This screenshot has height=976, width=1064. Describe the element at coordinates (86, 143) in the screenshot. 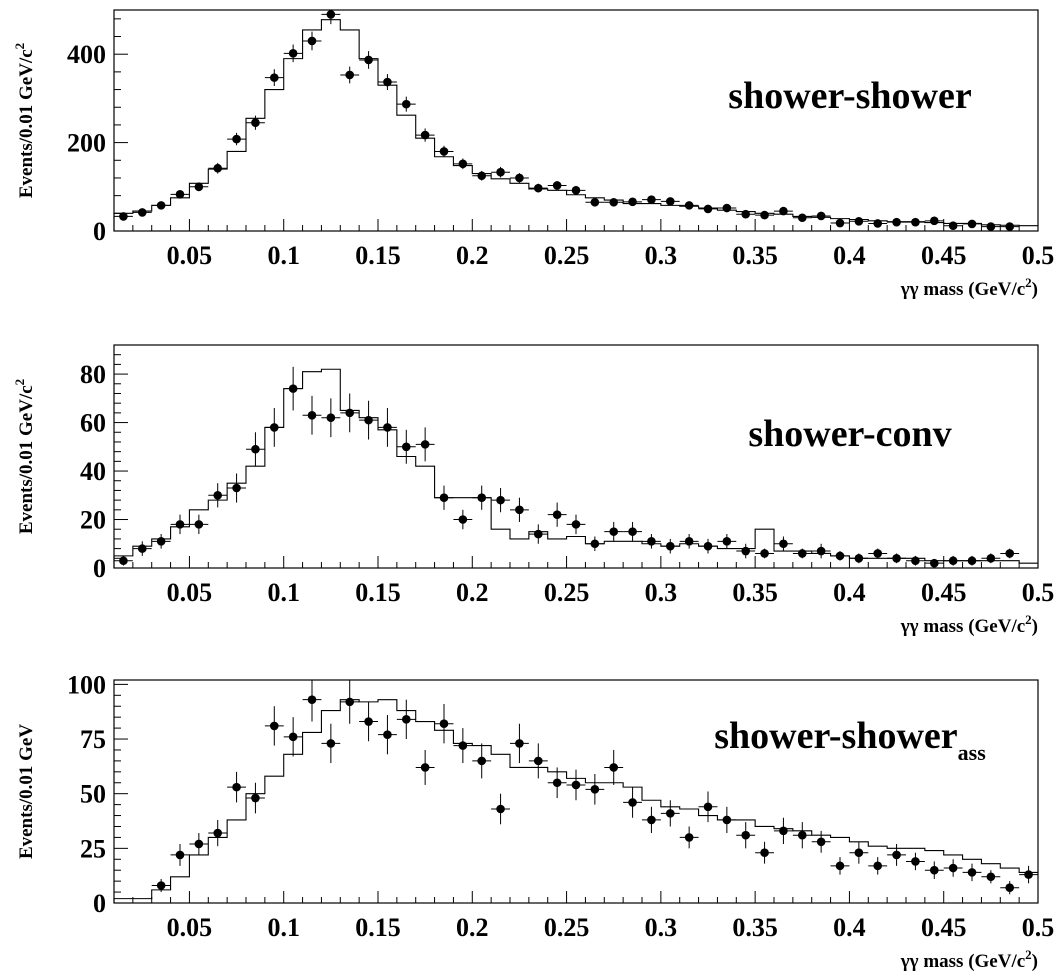

I see `y-tick-label: 200` at that location.